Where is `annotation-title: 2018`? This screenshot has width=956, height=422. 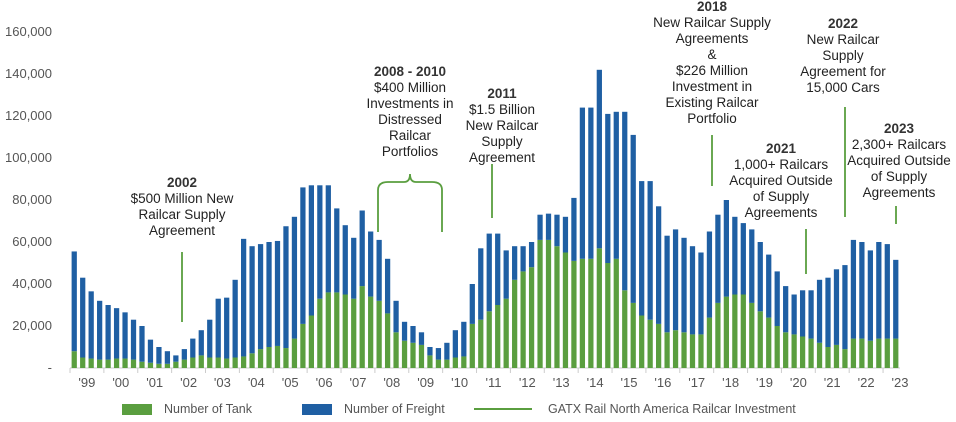
annotation-title: 2018 is located at coordinates (712, 7).